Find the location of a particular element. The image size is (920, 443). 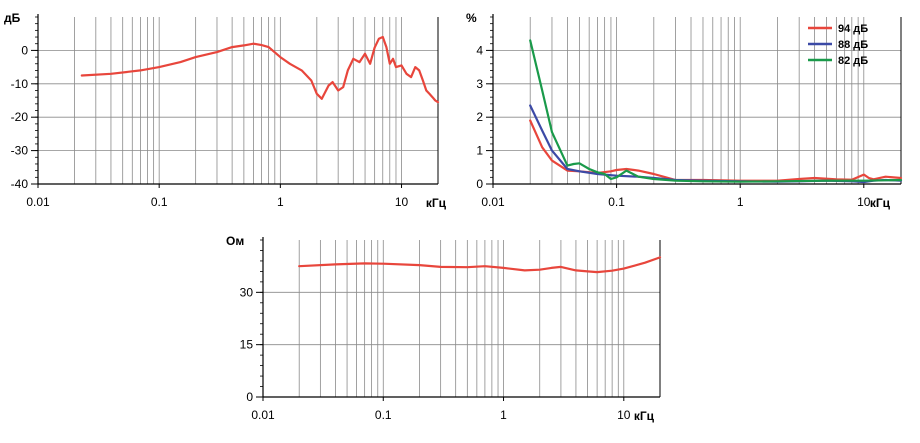

y-tick-label: -20 is located at coordinates (20, 117).